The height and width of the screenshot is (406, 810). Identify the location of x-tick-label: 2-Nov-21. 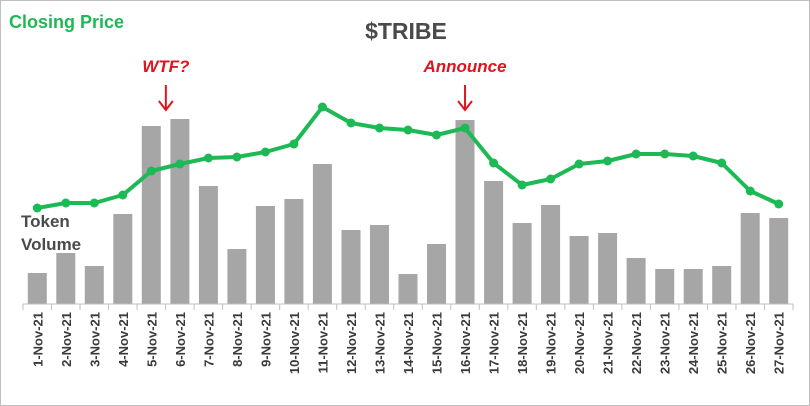
(66, 339).